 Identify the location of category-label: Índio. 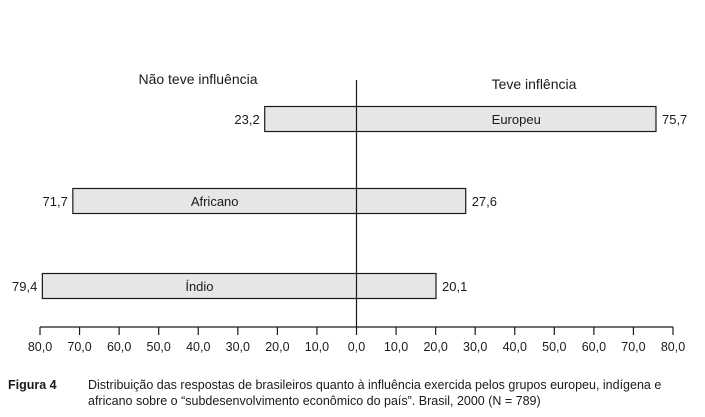
(199, 286).